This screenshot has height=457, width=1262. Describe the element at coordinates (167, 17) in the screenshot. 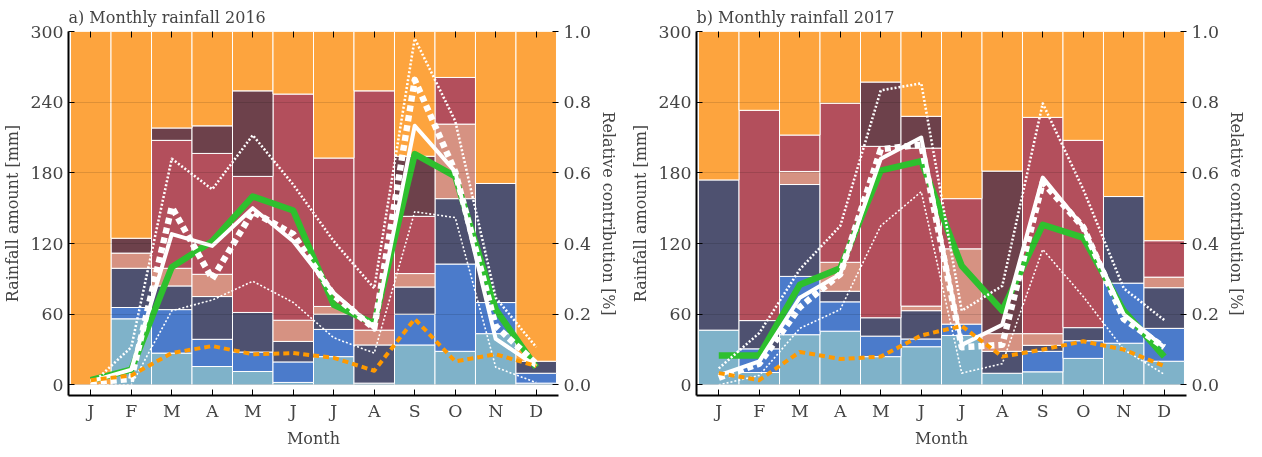

I see `chart-title: a) Monthly rainfall 2016` at that location.